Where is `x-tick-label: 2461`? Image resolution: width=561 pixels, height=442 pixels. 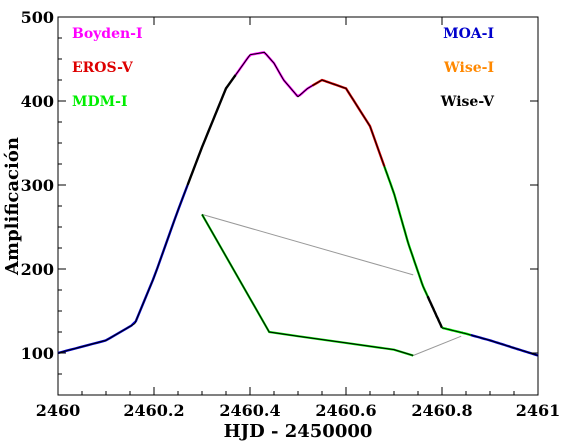 x-tick-label: 2461 is located at coordinates (538, 410).